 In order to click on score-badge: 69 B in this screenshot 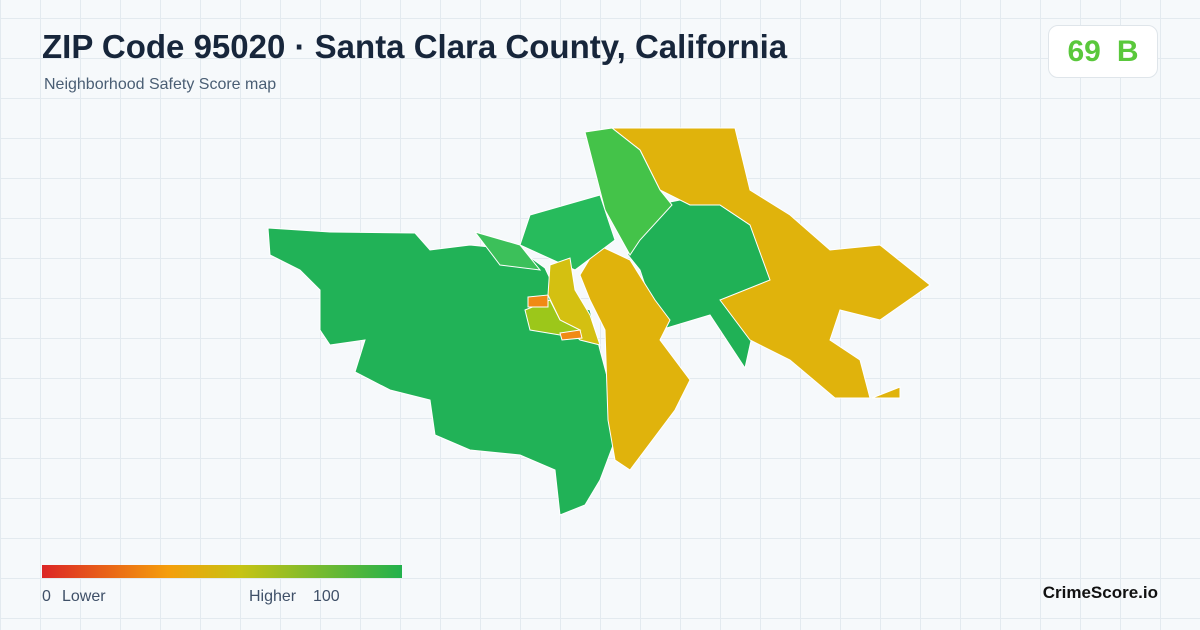, I will do `click(1103, 51)`.